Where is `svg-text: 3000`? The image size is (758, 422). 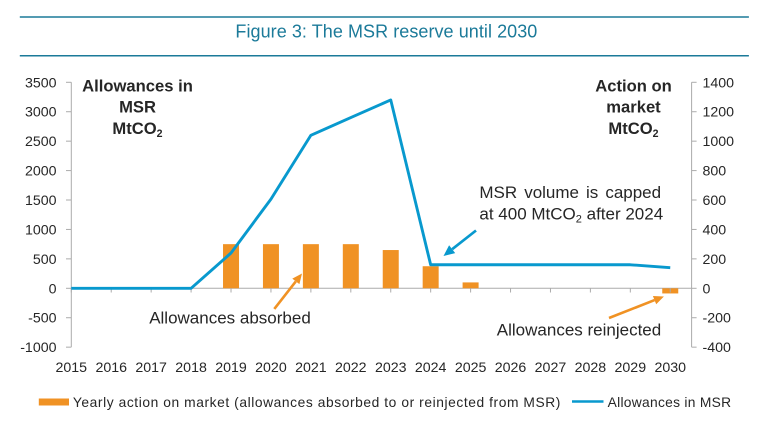
svg-text: 3000 is located at coordinates (41, 113).